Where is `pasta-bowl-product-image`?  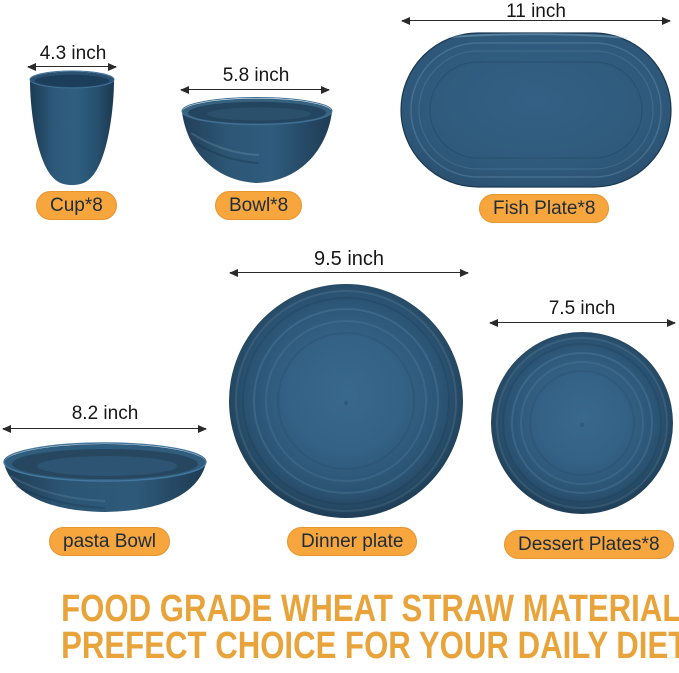 pasta-bowl-product-image is located at coordinates (105, 477).